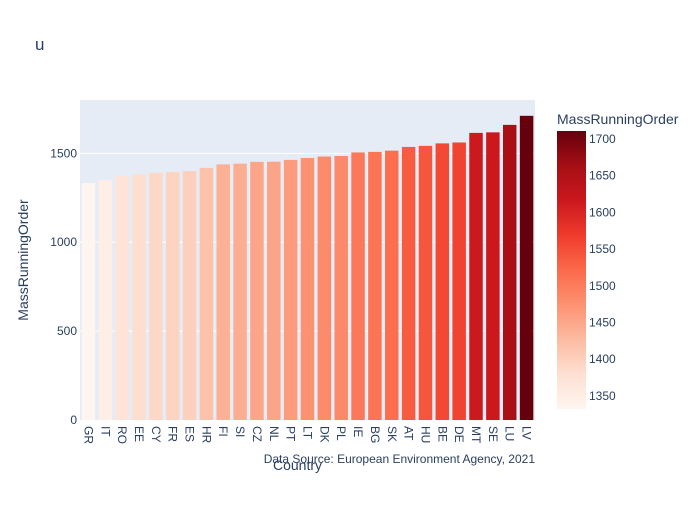  I want to click on x-tick-label: PL, so click(341, 433).